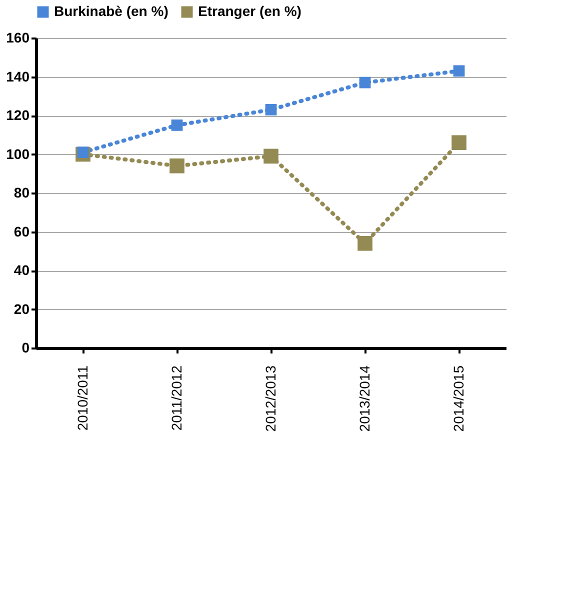  Describe the element at coordinates (18, 115) in the screenshot. I see `y-tick-label: 120` at that location.